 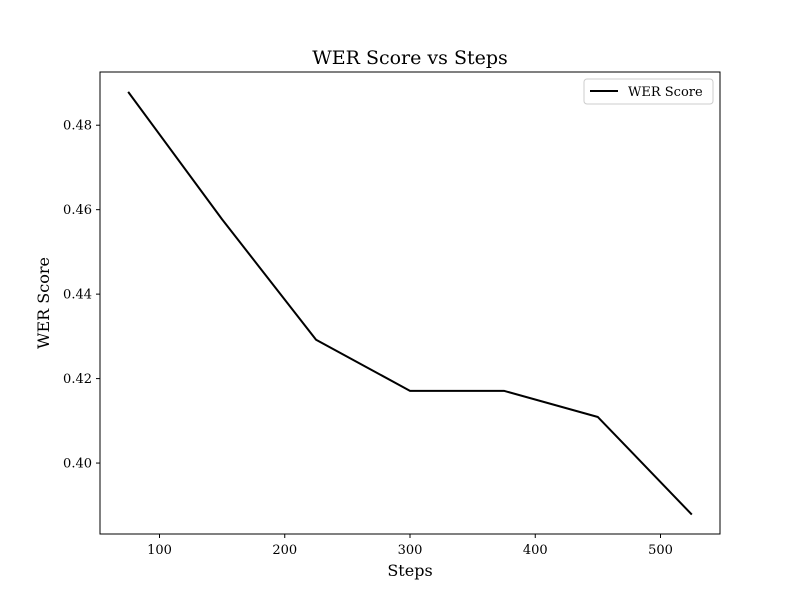 What do you see at coordinates (43, 303) in the screenshot?
I see `y-axis-label: WER Score` at bounding box center [43, 303].